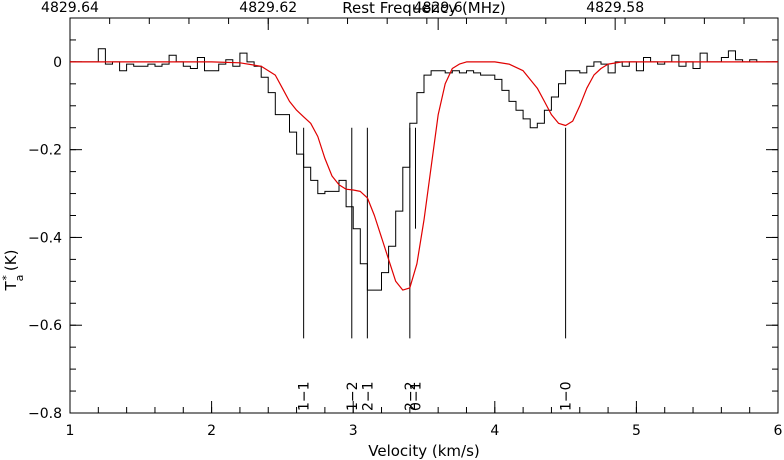 Image resolution: width=784 pixels, height=460 pixels. I want to click on y-tick-label: 0, so click(57, 63).